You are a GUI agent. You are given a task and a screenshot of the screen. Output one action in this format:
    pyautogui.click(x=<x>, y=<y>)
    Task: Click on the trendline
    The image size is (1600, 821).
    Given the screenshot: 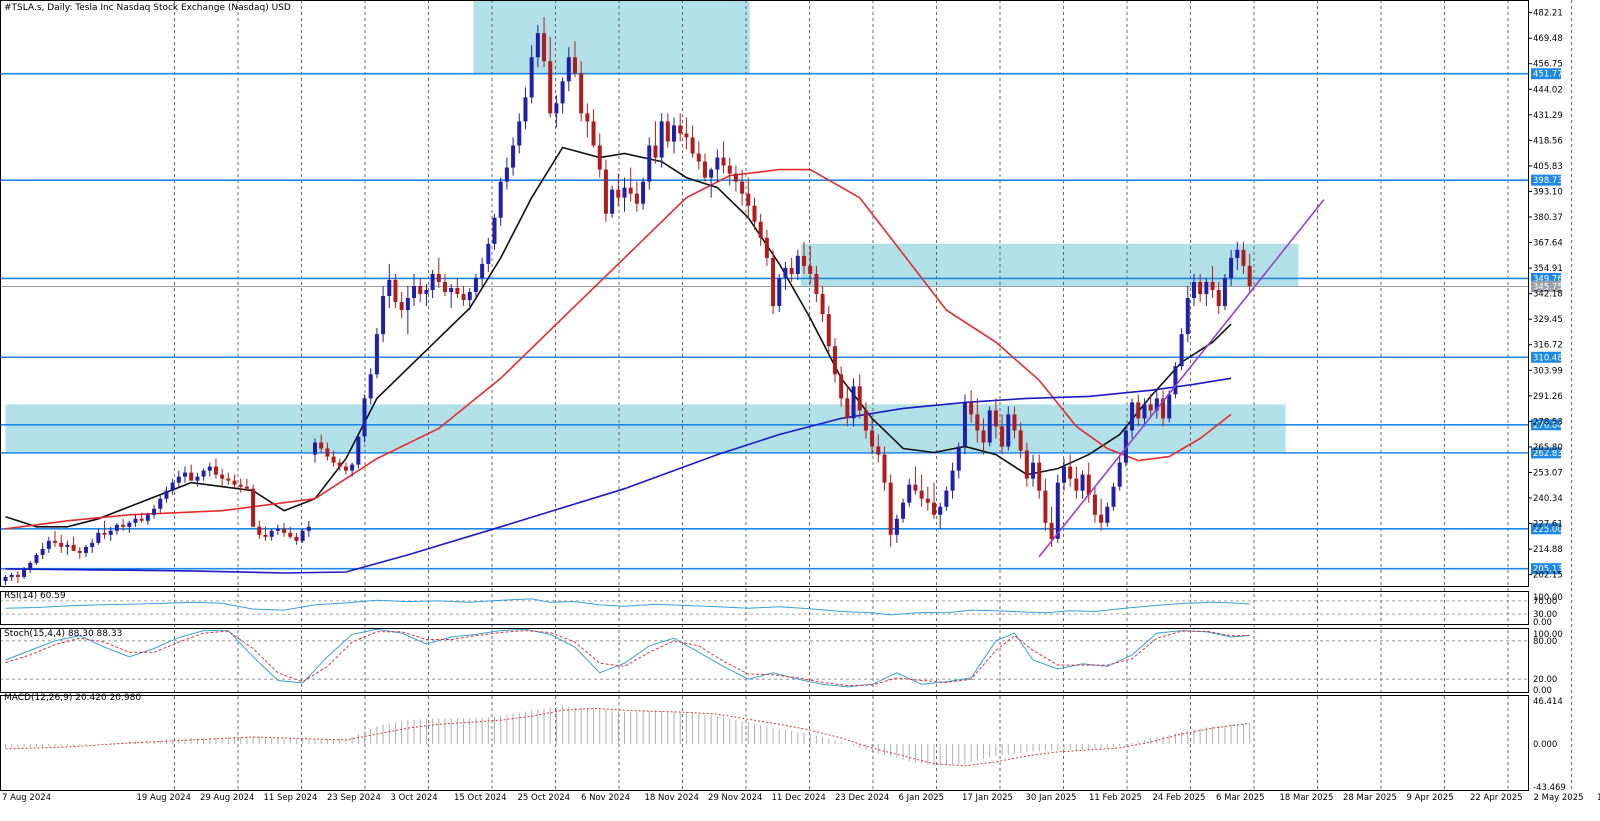 What is the action you would take?
    pyautogui.click(x=1181, y=378)
    